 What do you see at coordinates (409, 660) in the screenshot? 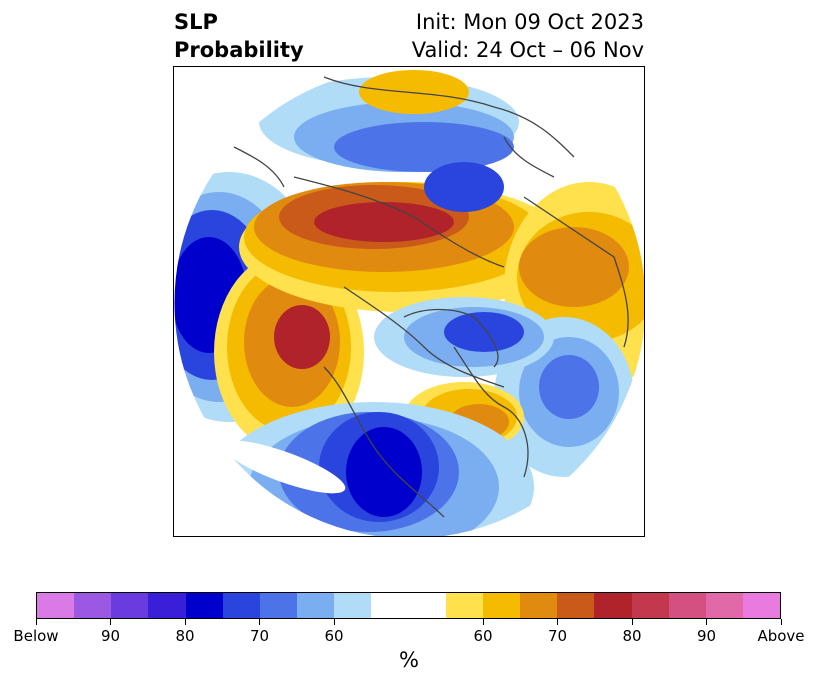
I see `colorbar-unit: %` at bounding box center [409, 660].